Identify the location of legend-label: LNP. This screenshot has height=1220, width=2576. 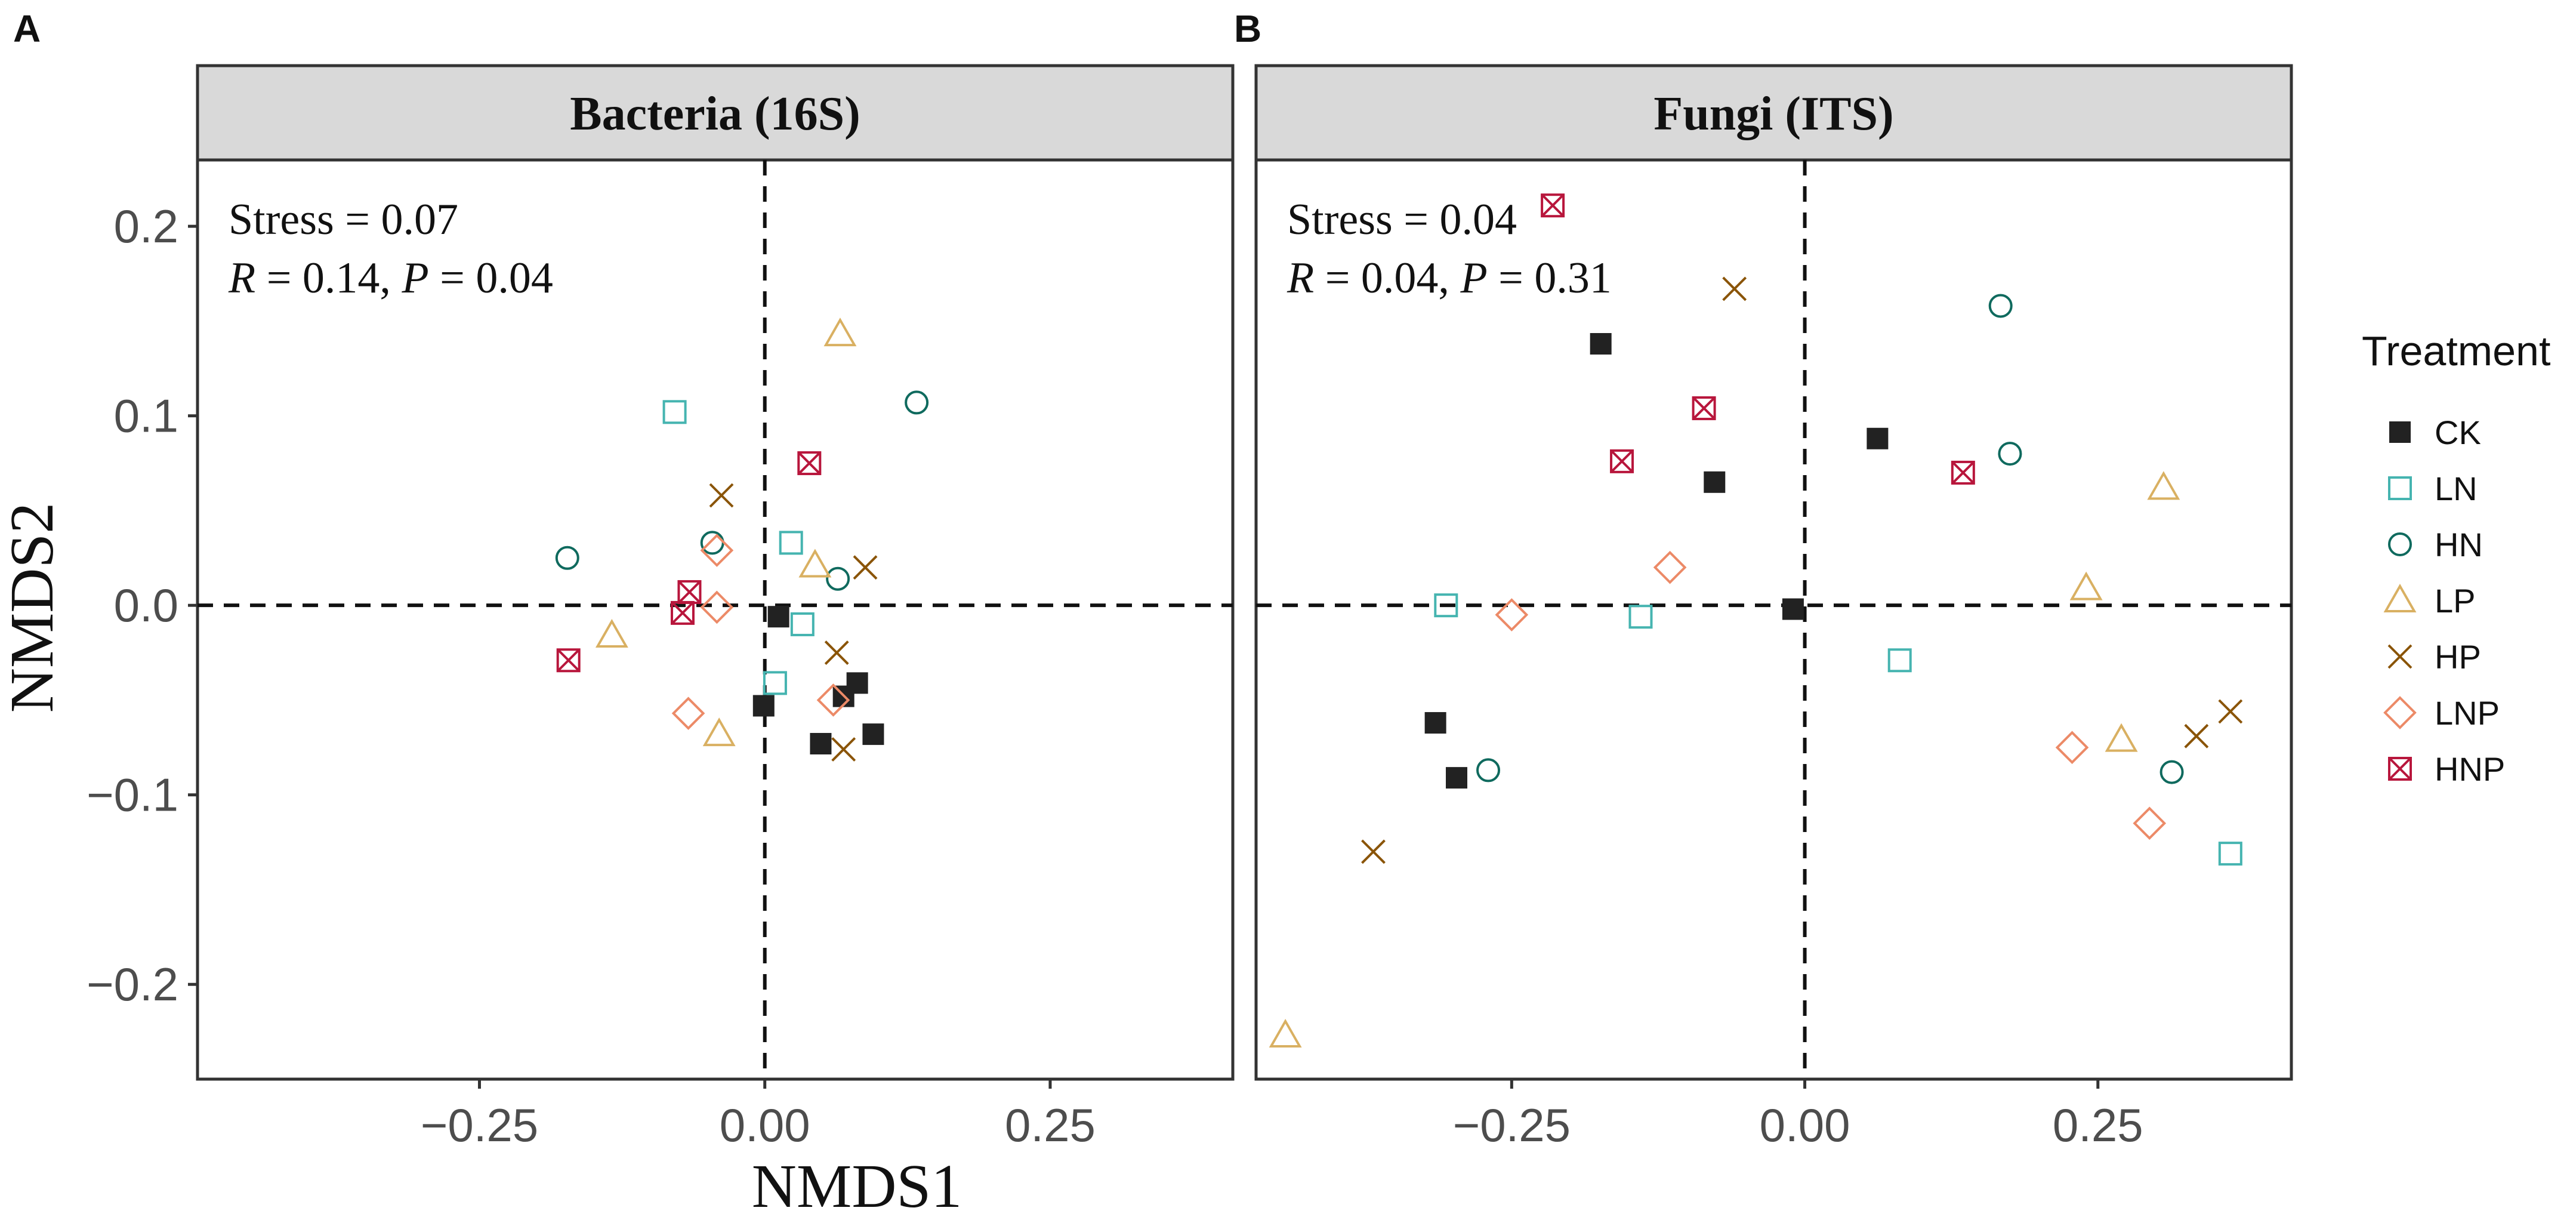
(2468, 713).